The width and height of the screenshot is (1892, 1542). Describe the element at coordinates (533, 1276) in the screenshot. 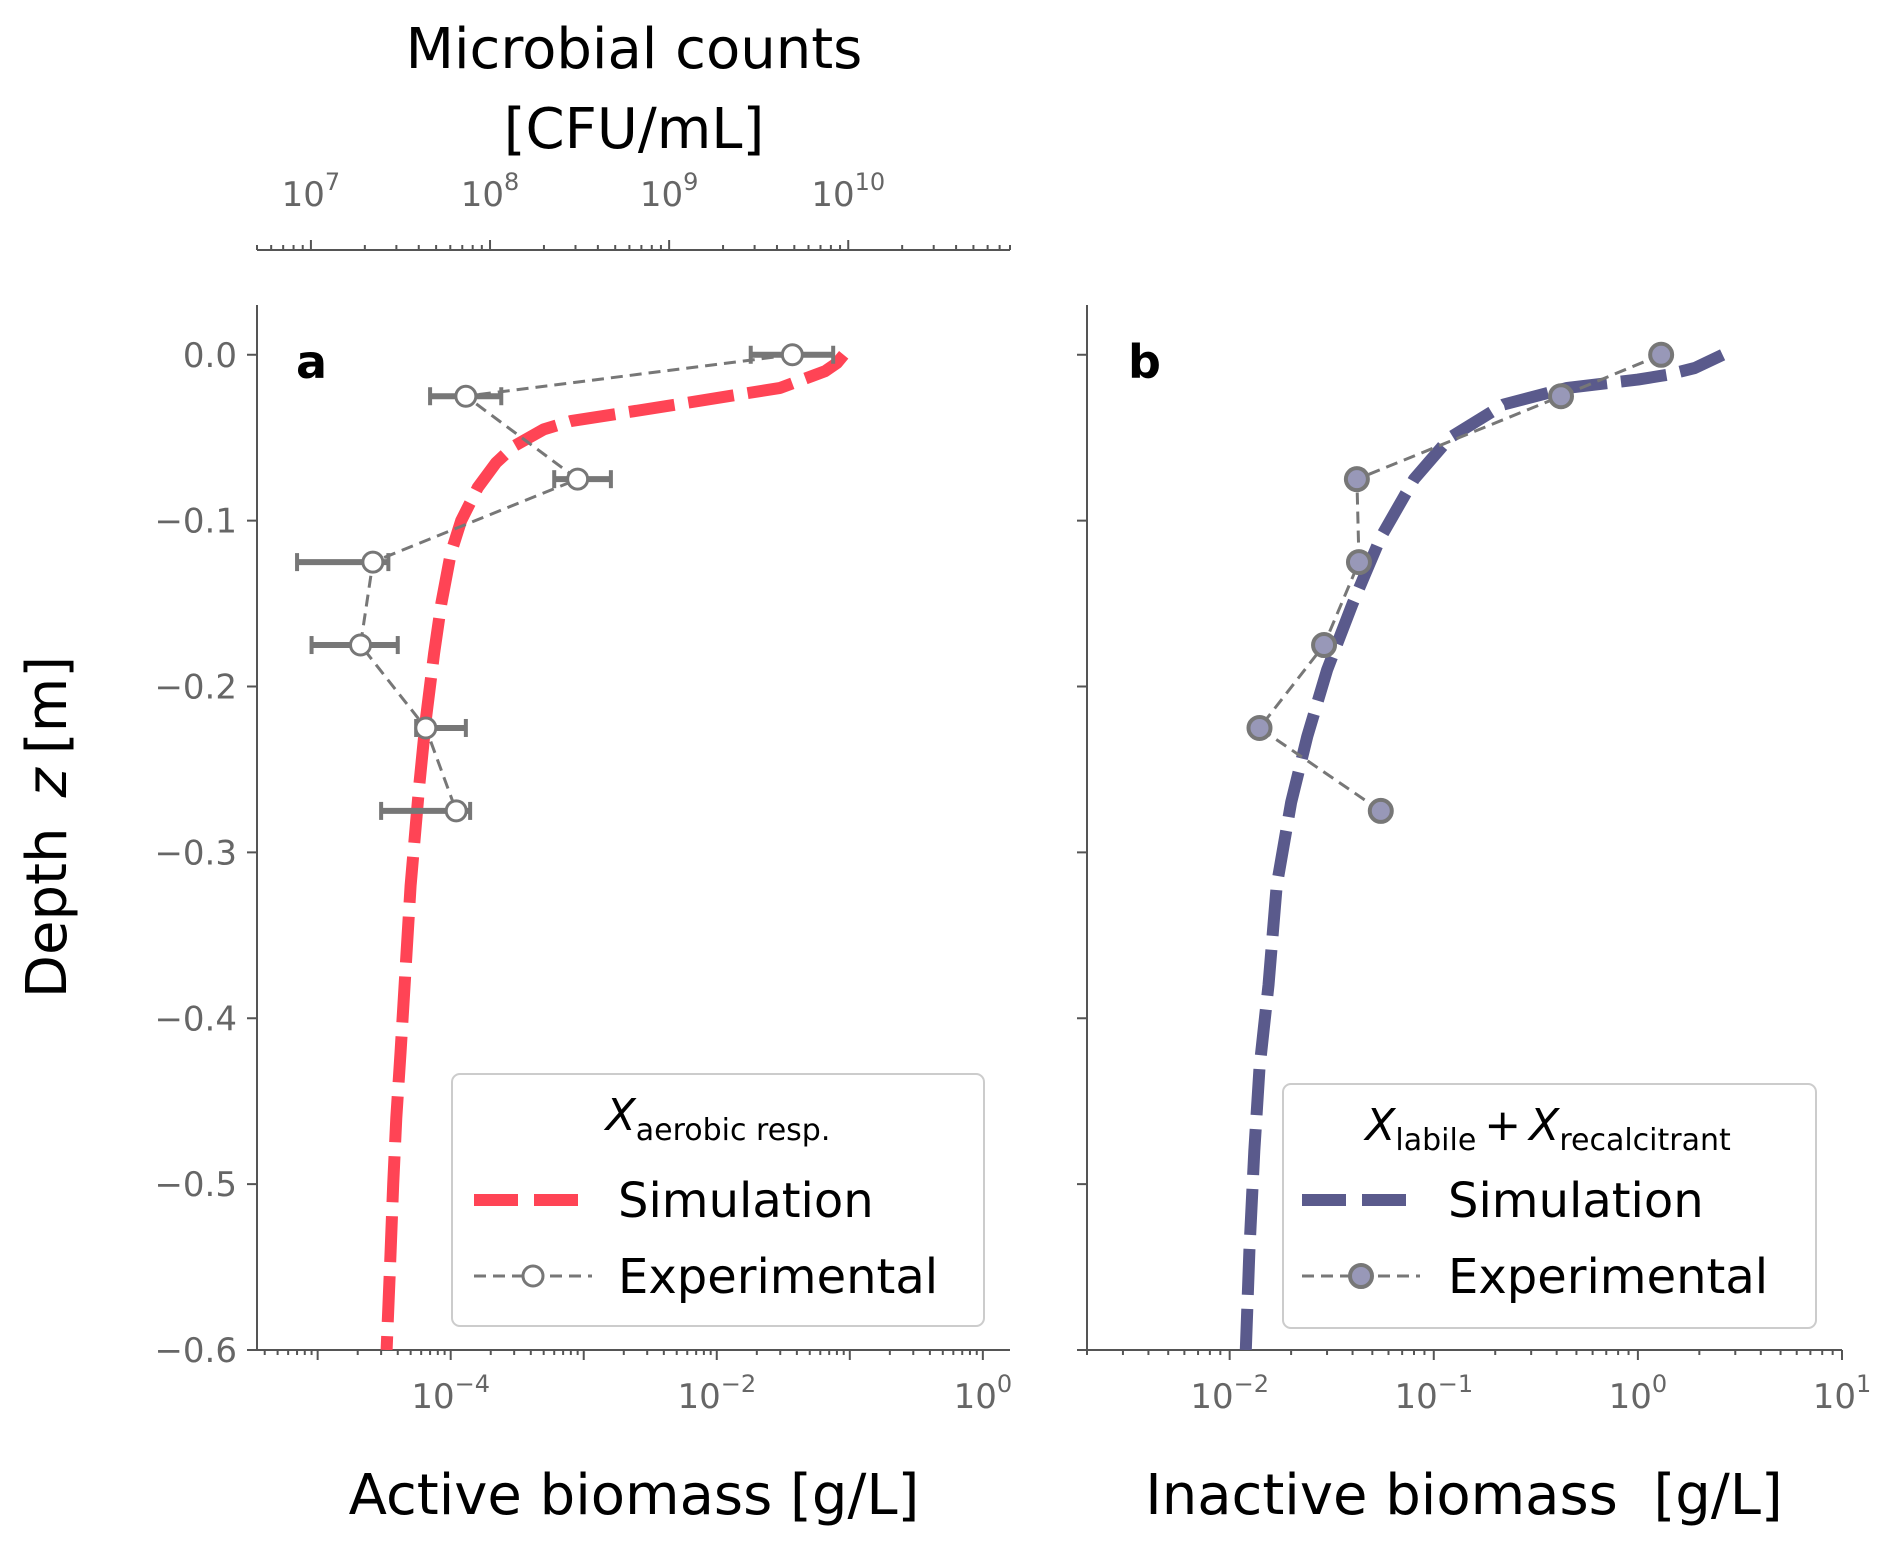

I see `panel-a-legend-exp-marker` at that location.